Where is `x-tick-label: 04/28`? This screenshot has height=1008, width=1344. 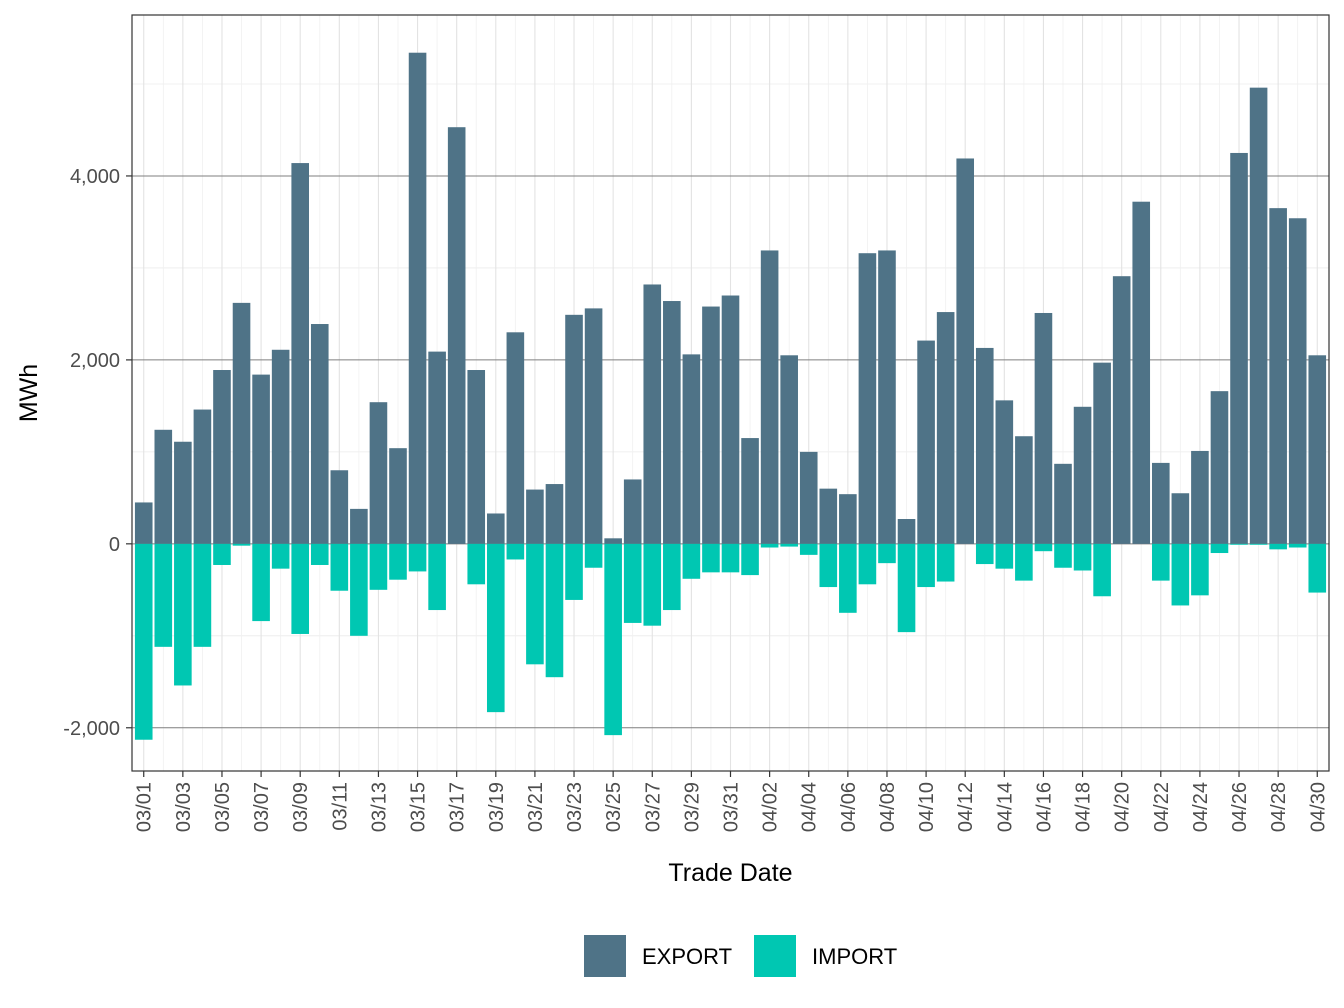
x-tick-label: 04/28 is located at coordinates (1279, 807).